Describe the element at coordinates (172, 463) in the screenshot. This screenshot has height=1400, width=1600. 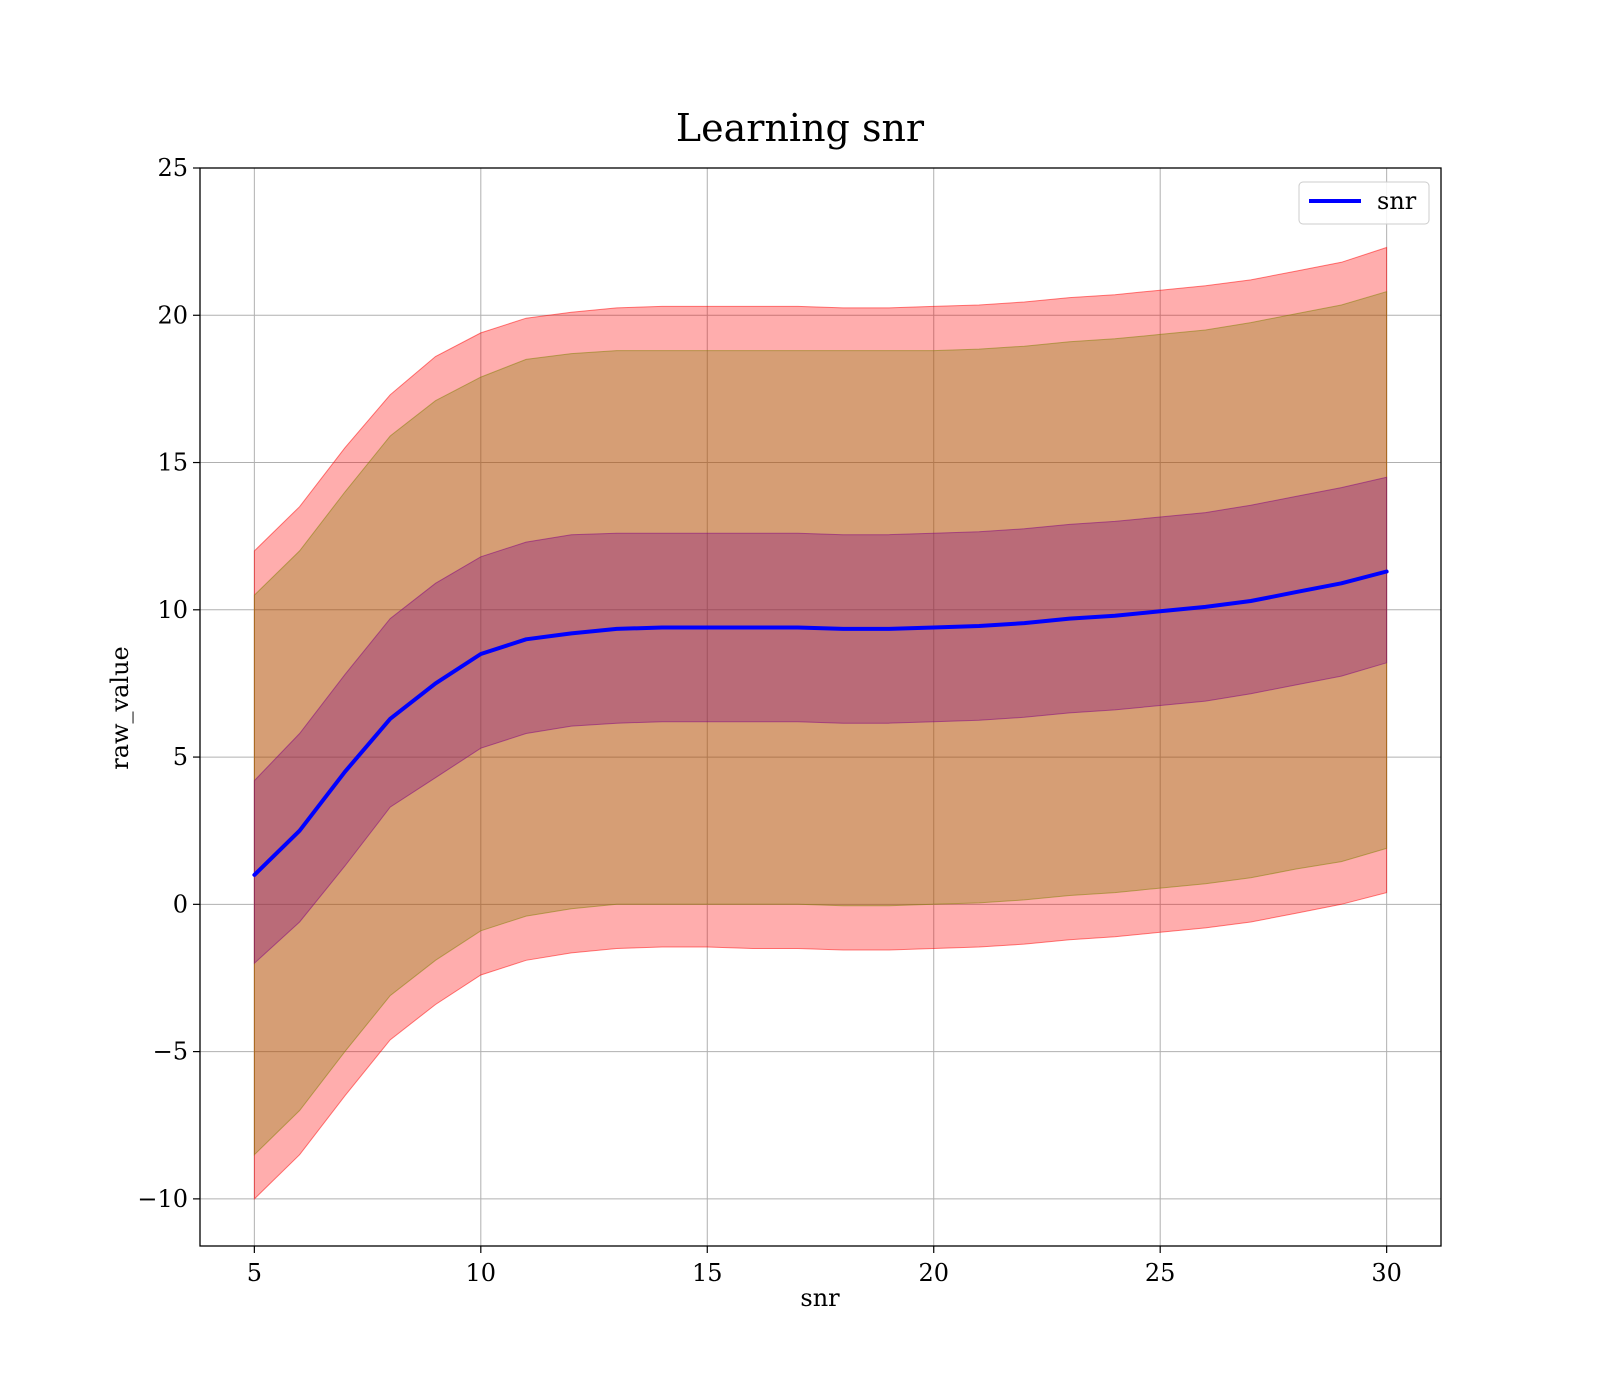
I see `y-tick-label: 15` at that location.